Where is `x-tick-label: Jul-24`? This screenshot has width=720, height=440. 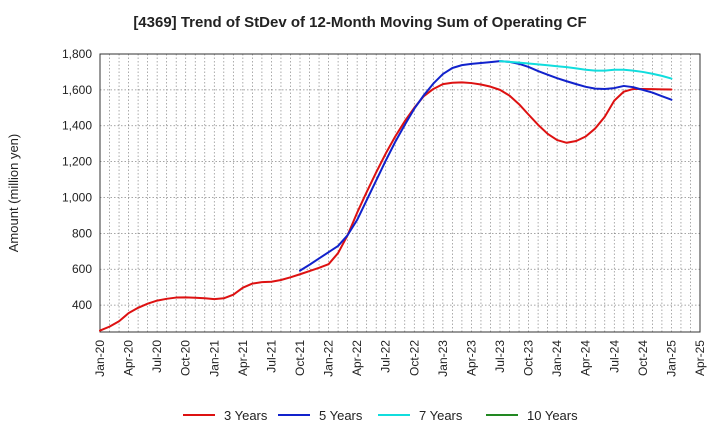
x-tick-label: Jul-24 is located at coordinates (614, 356).